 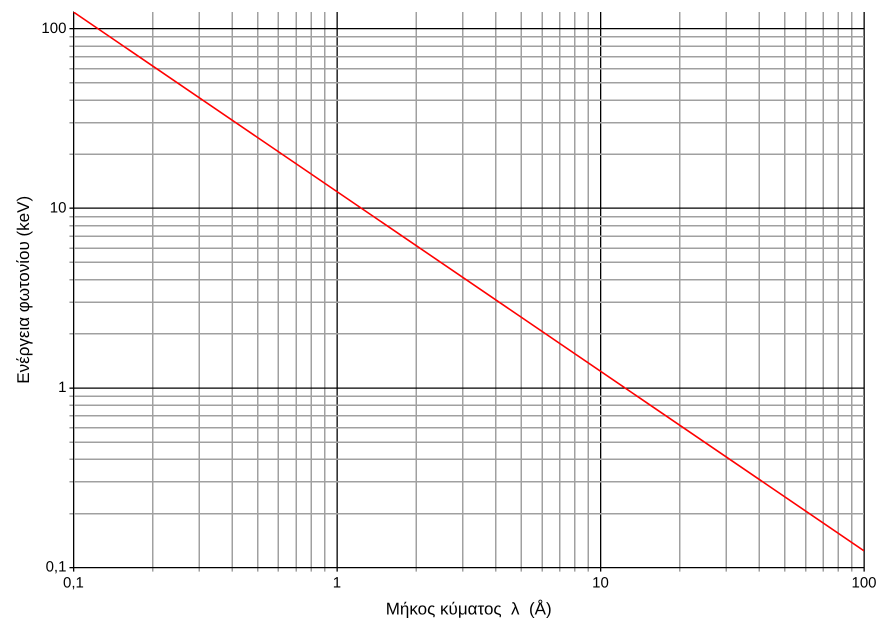 What do you see at coordinates (23, 290) in the screenshot?
I see `y-axis-title: Ενέργεια φωτονίου (keV)` at bounding box center [23, 290].